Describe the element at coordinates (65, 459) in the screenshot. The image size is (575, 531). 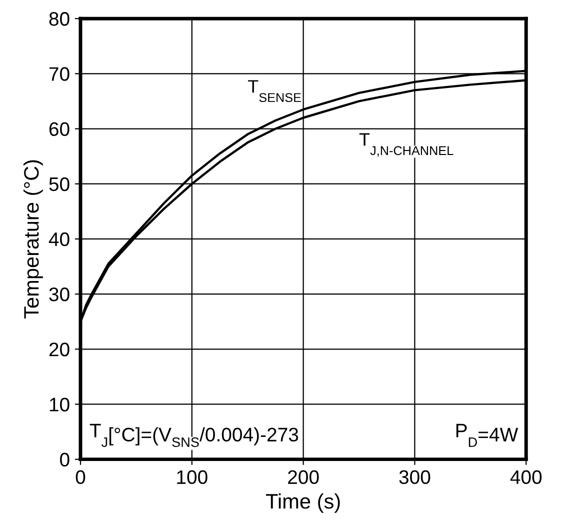
I see `y-tick-label: 0` at that location.